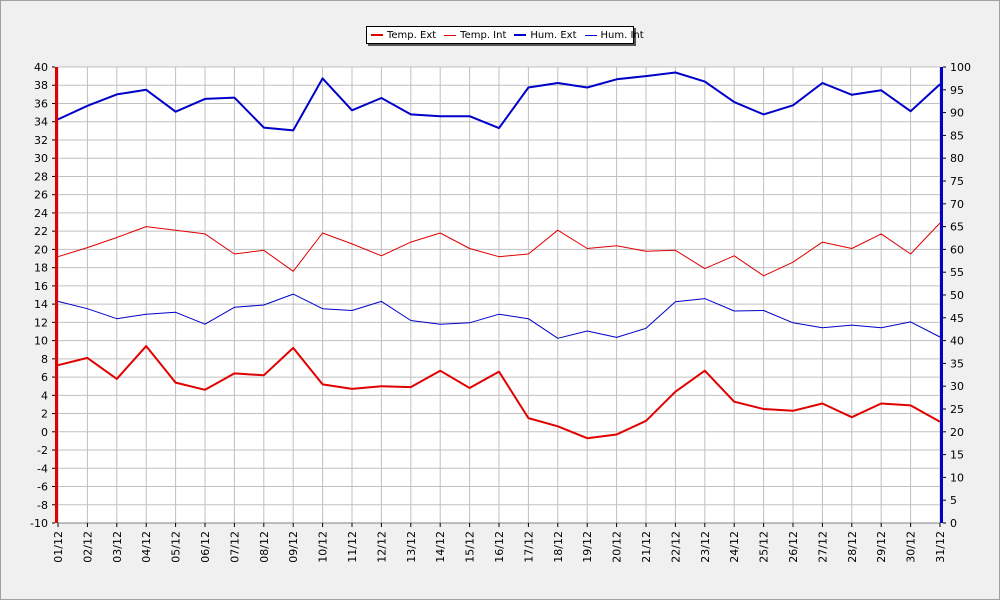  Describe the element at coordinates (323, 547) in the screenshot. I see `x-tick-label: 10/12` at that location.